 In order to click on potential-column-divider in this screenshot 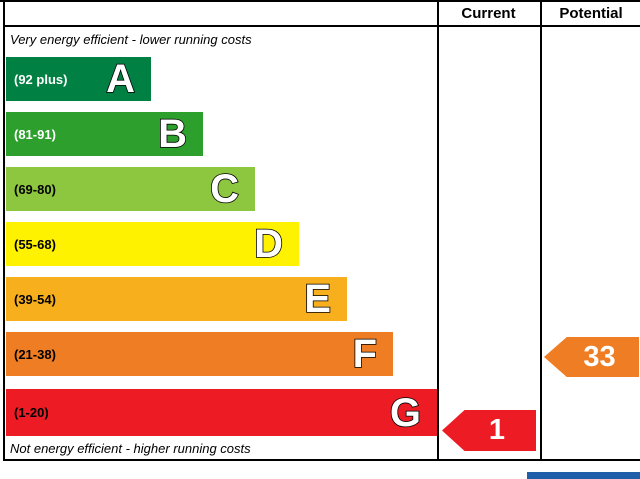, I will do `click(541, 230)`.